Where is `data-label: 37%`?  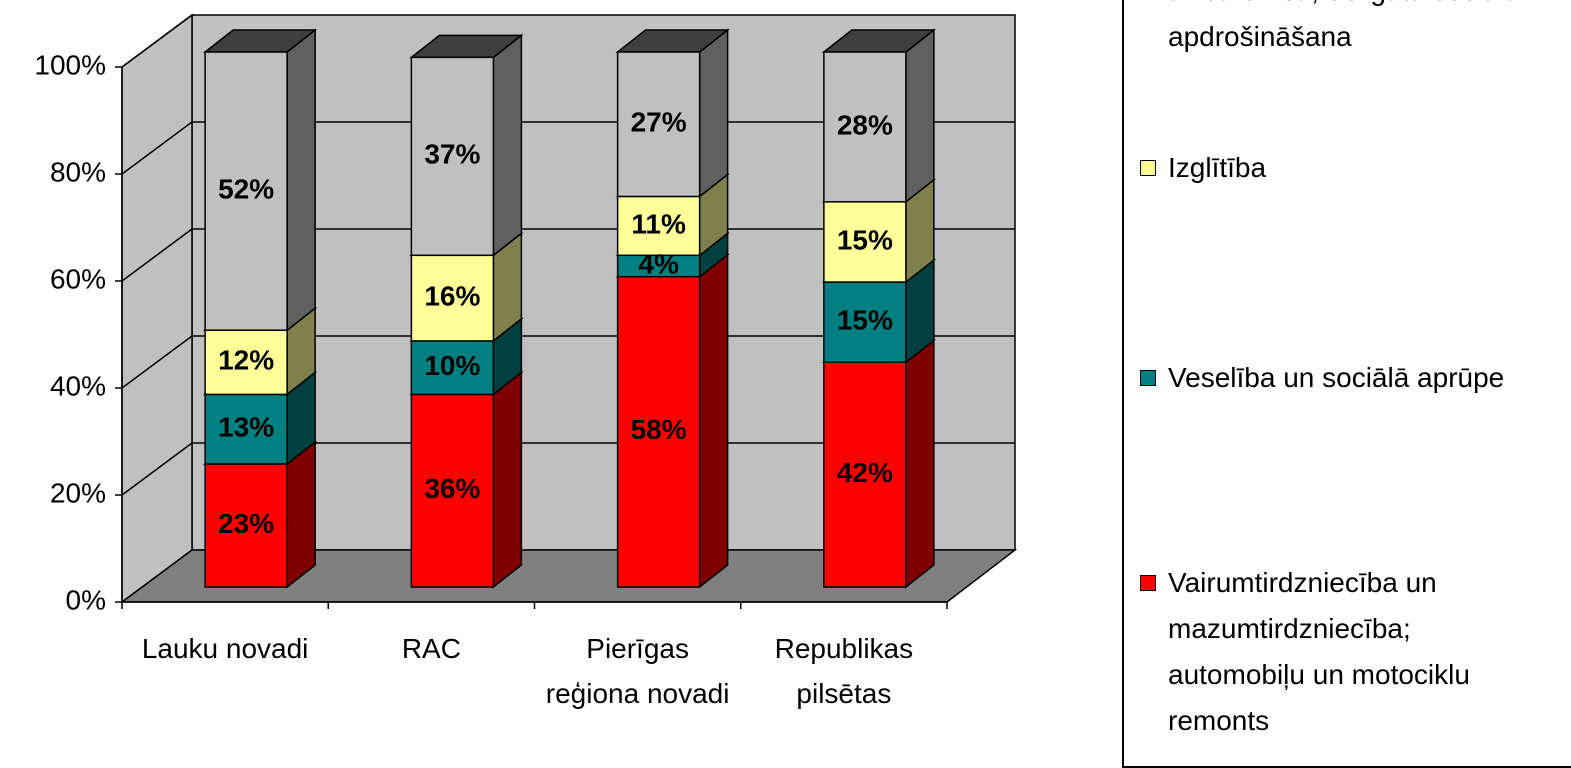 data-label: 37% is located at coordinates (452, 154).